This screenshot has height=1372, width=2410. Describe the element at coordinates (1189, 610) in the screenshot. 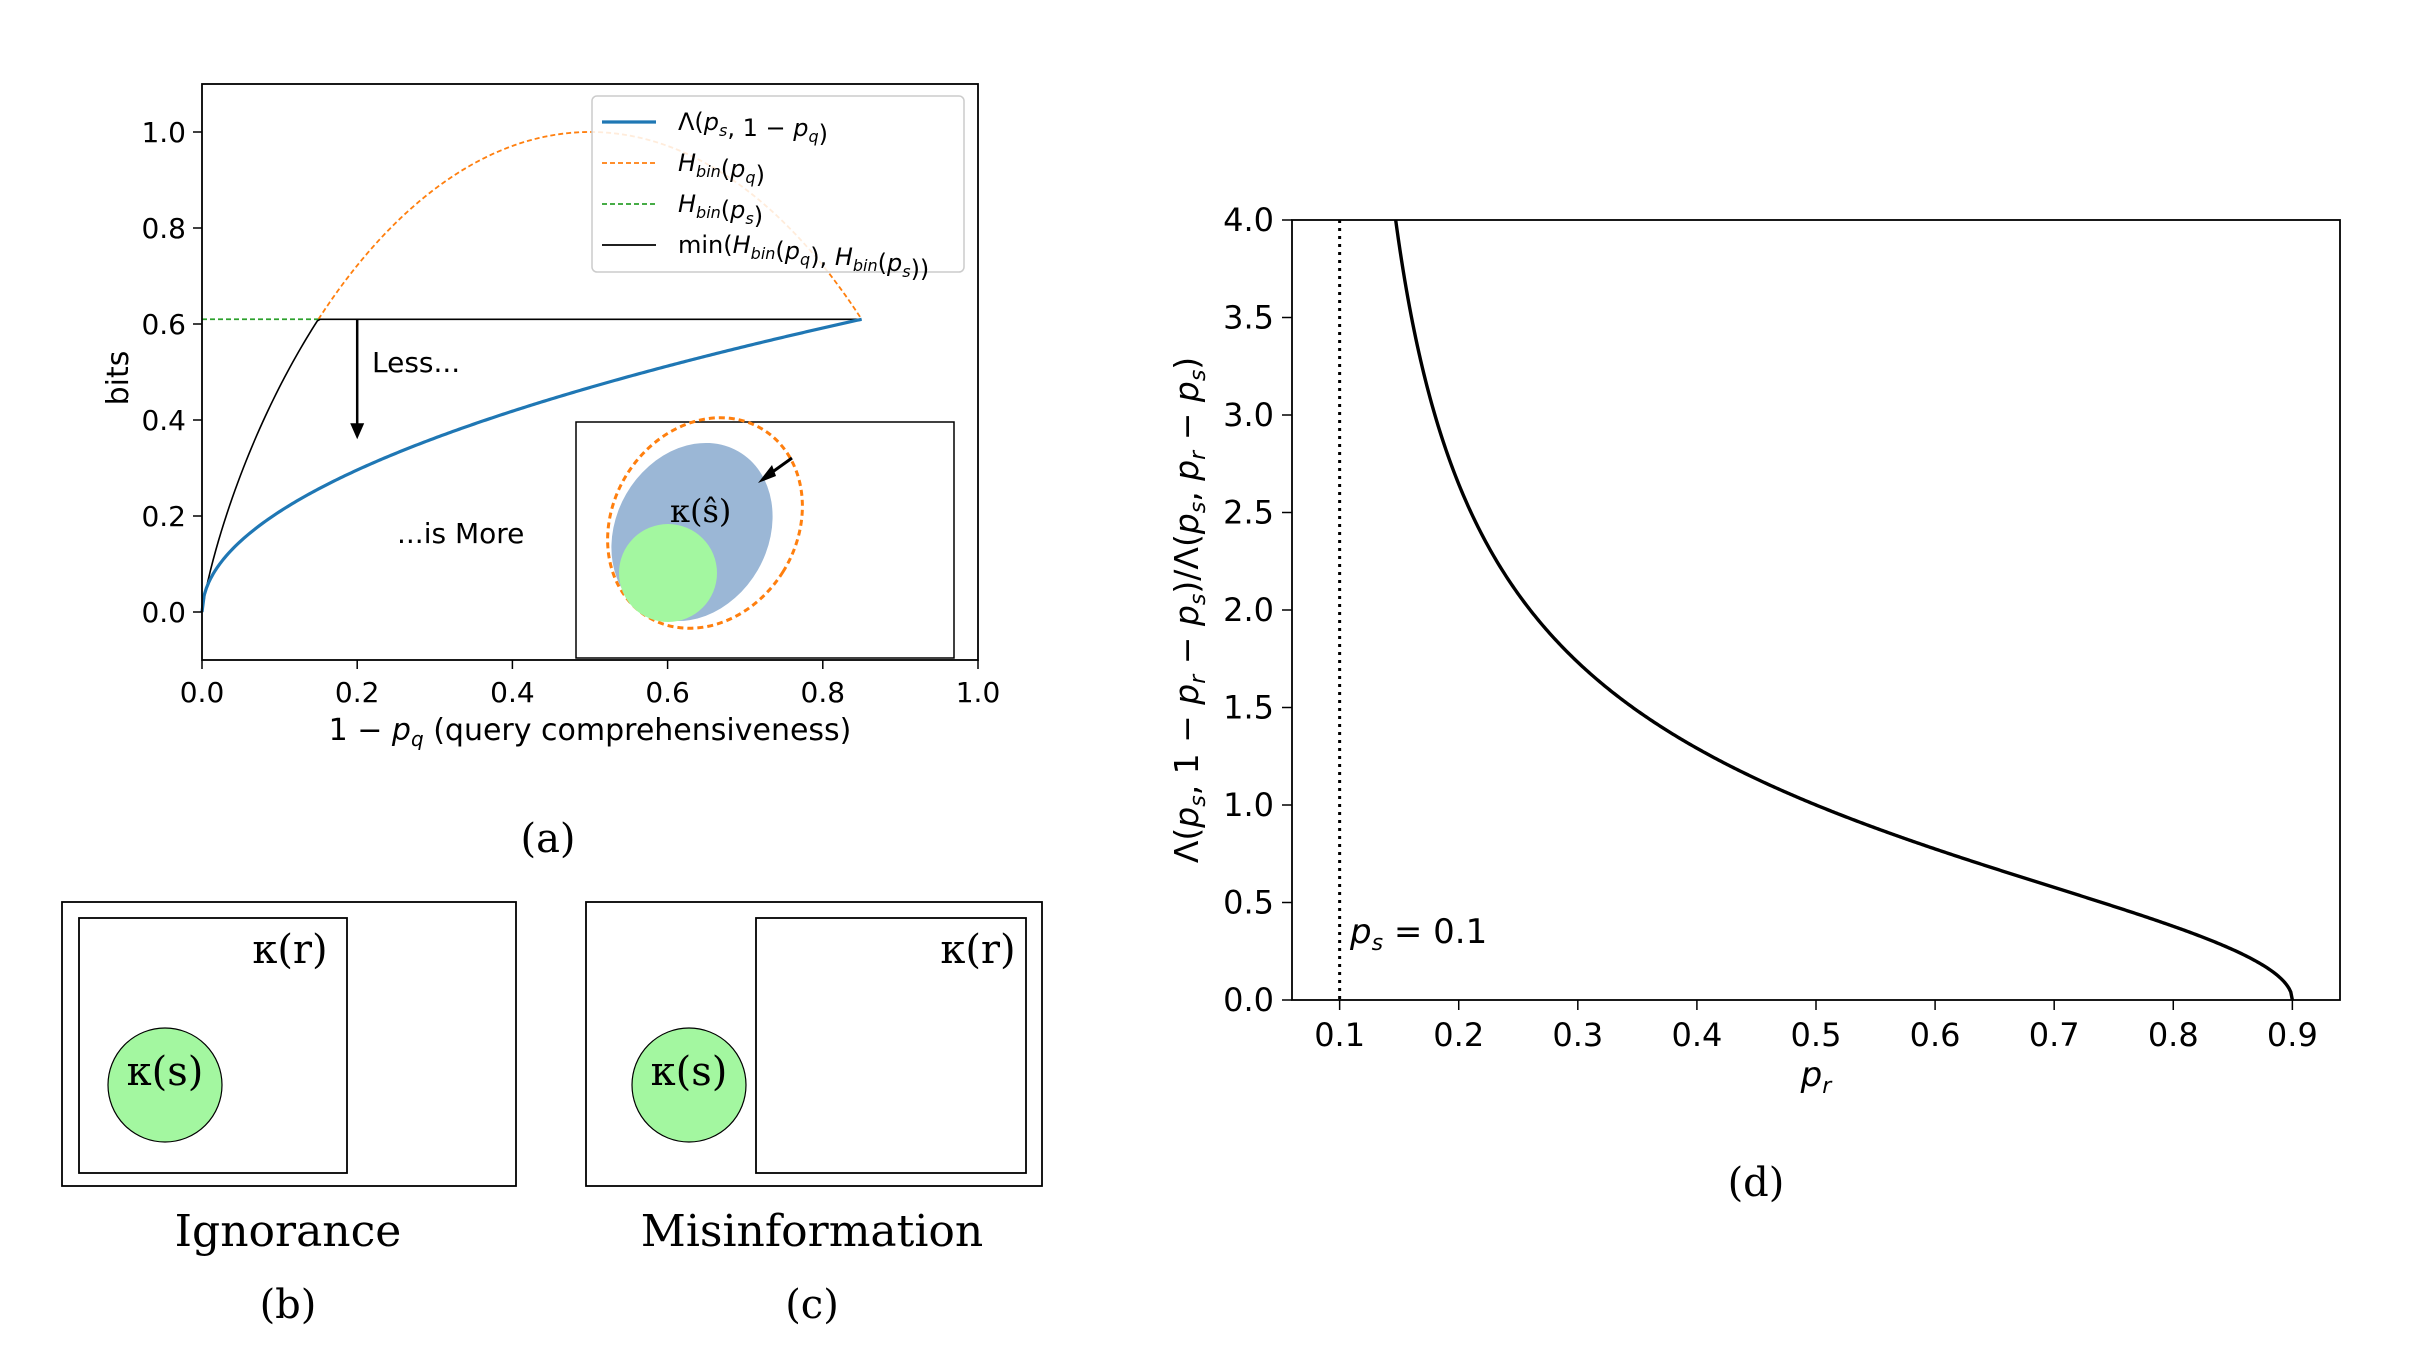

I see `panel-d-y-axis-label: Λ(ps, 1 − pr − ps)/Λ(ps, pr − ps)` at that location.